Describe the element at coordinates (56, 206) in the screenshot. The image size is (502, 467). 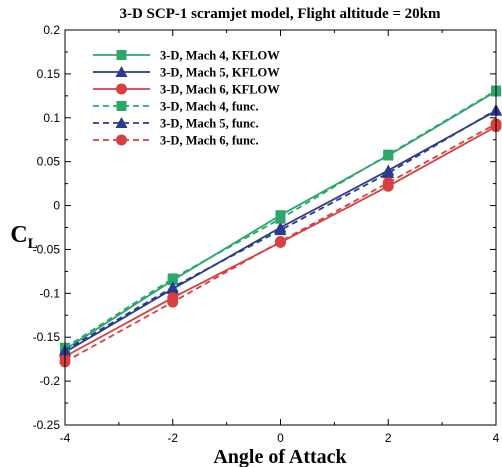
I see `y-tick-label: 0` at that location.